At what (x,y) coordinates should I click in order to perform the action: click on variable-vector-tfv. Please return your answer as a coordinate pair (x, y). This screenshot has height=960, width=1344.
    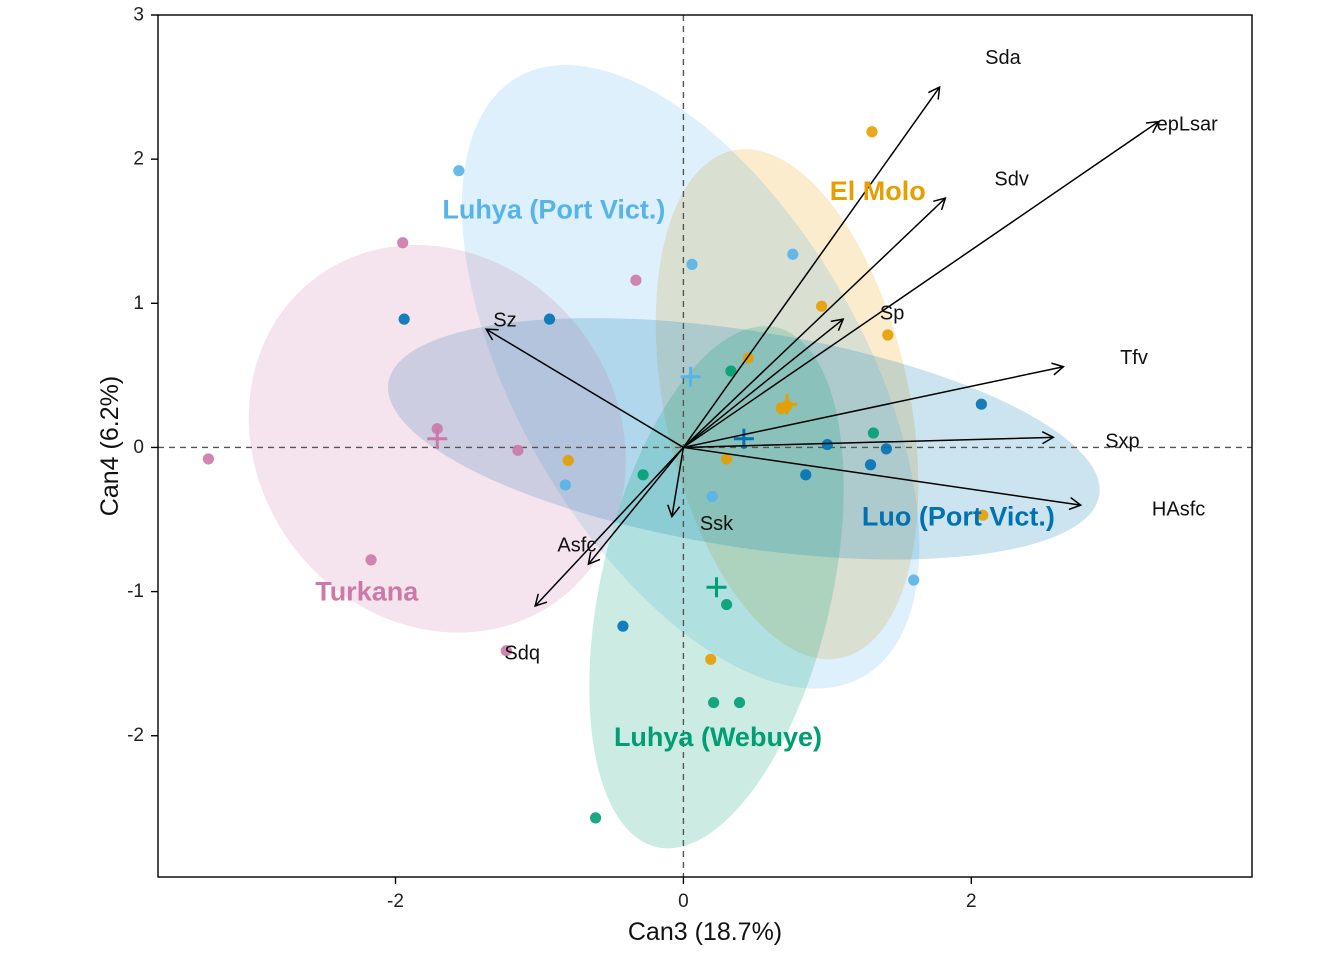
    Looking at the image, I should click on (874, 405).